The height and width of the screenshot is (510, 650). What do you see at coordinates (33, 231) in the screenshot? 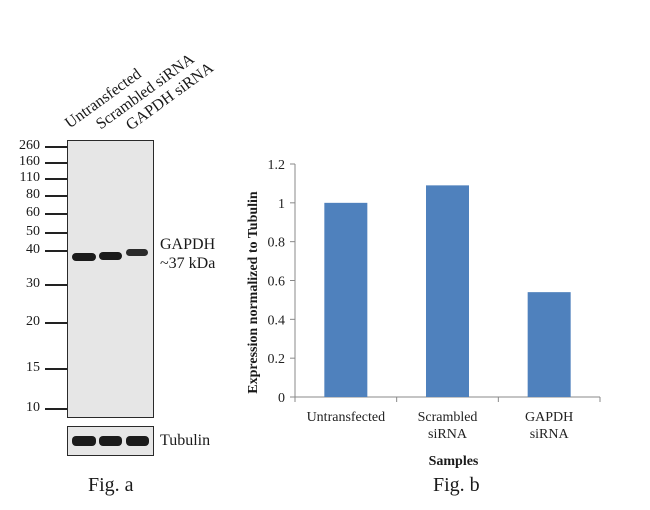
I see `mw-marker-50: 50` at bounding box center [33, 231].